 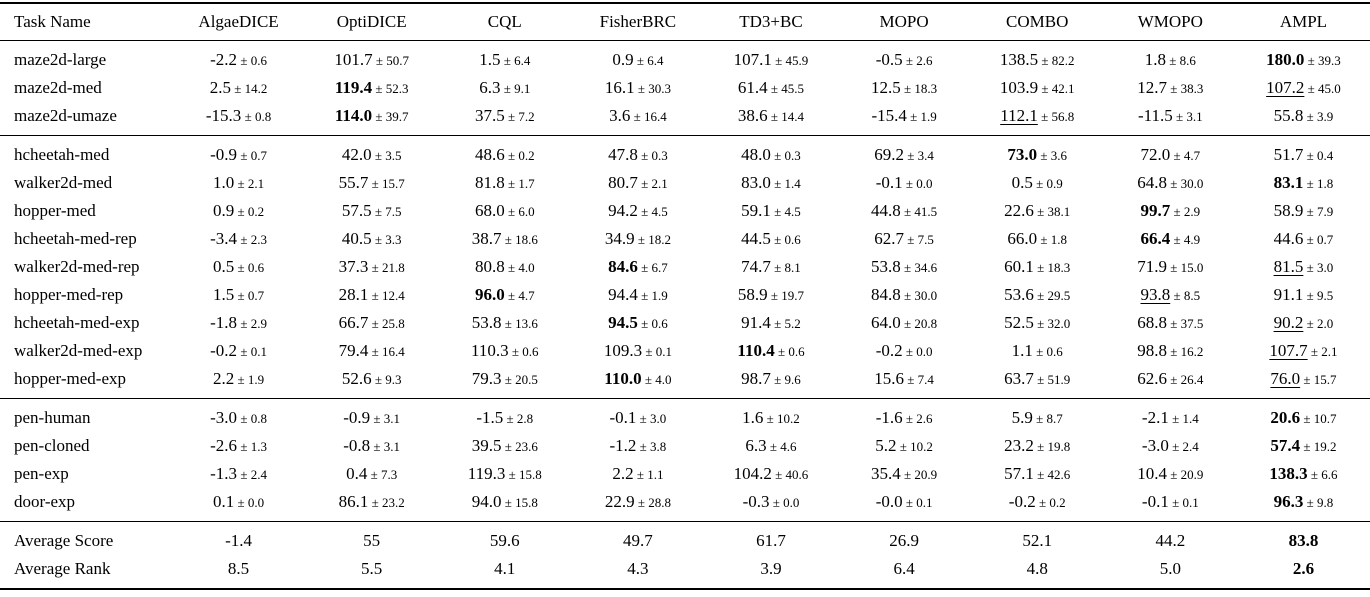 What do you see at coordinates (889, 154) in the screenshot?
I see `score-mean: 69.2` at bounding box center [889, 154].